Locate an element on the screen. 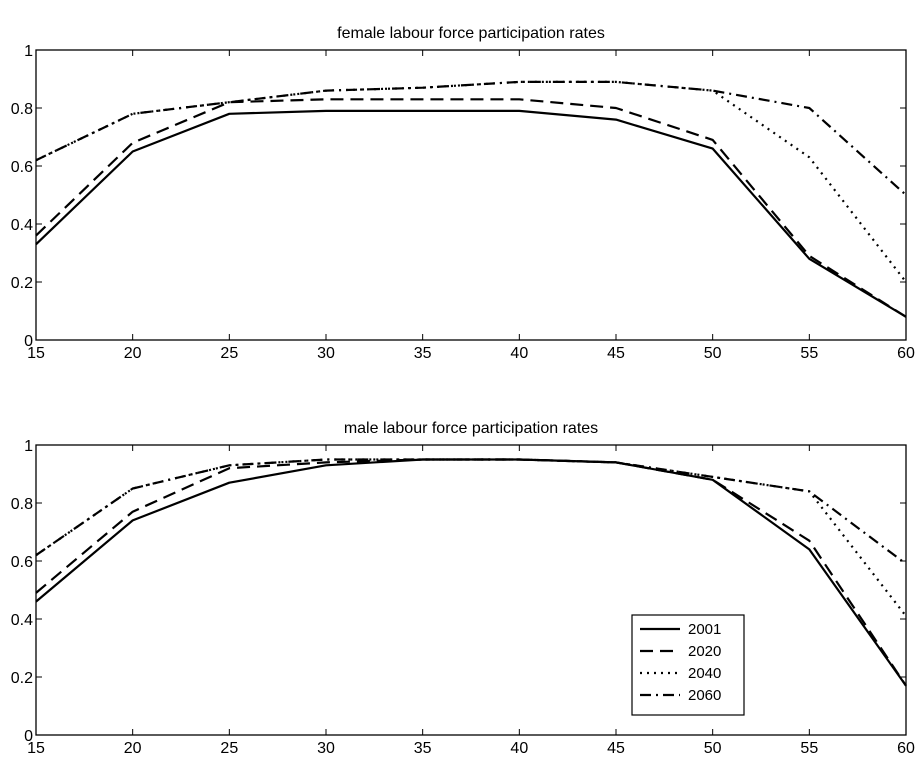 The height and width of the screenshot is (760, 916). legend-box is located at coordinates (688, 665).